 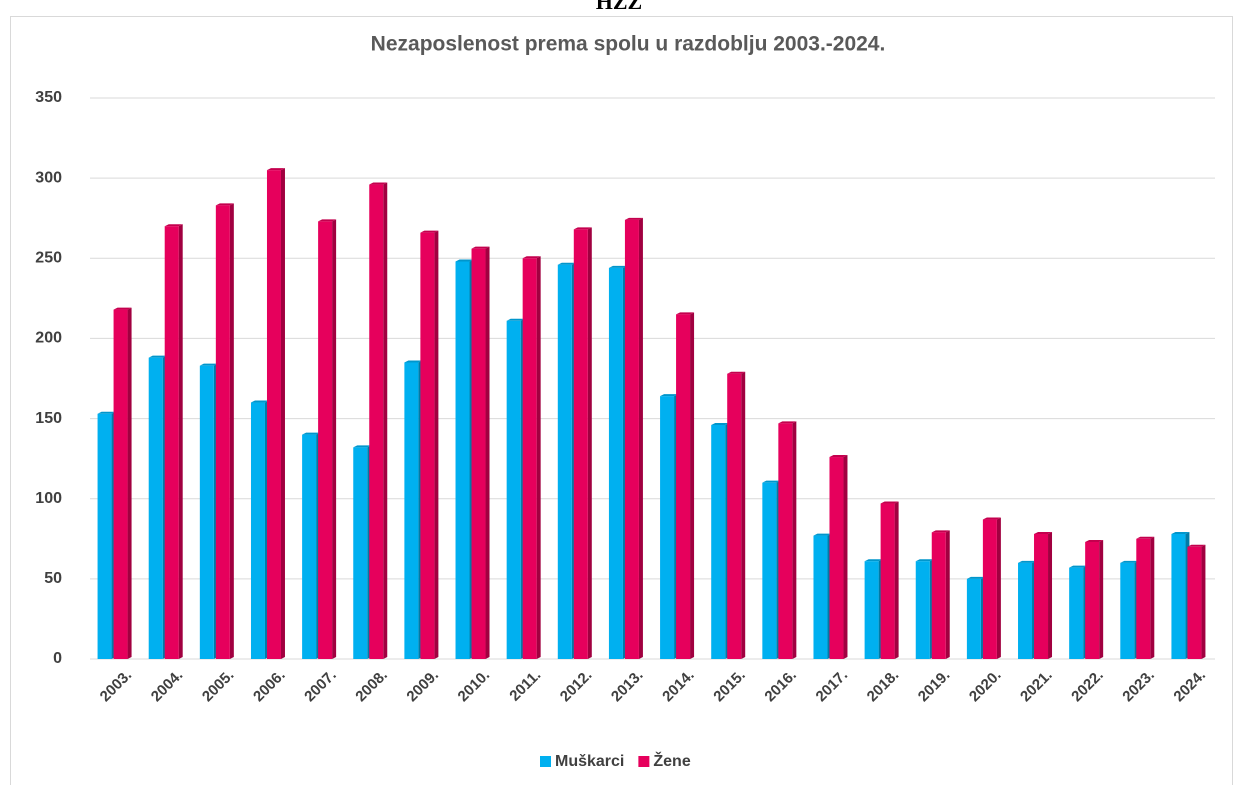 I want to click on y-tick-label: 350, so click(x=48, y=97).